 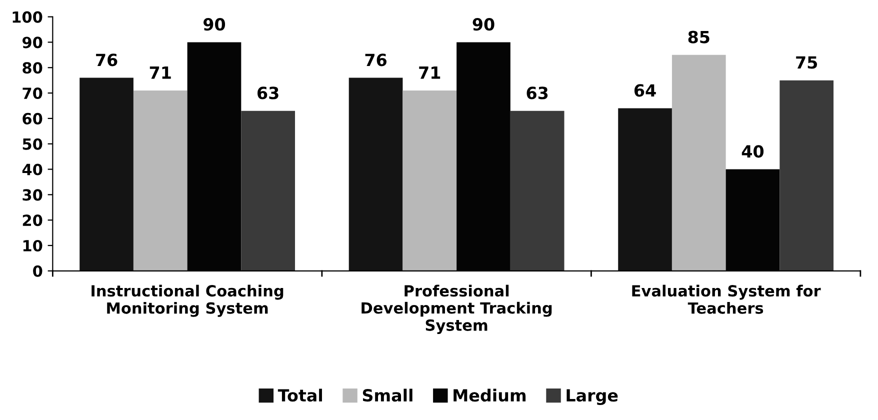 What do you see at coordinates (32, 170) in the screenshot?
I see `y-tick-label: 40` at bounding box center [32, 170].